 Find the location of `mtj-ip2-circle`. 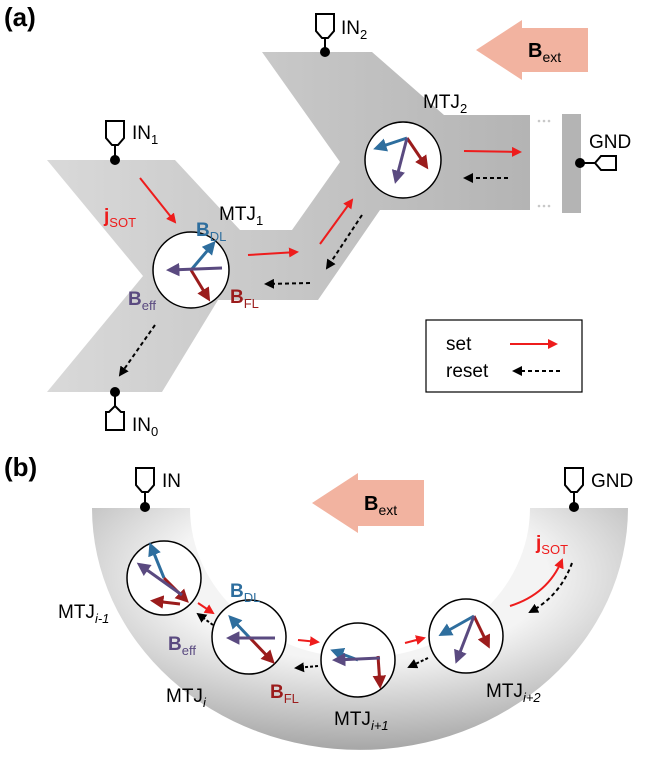

mtj-ip2-circle is located at coordinates (466, 636).